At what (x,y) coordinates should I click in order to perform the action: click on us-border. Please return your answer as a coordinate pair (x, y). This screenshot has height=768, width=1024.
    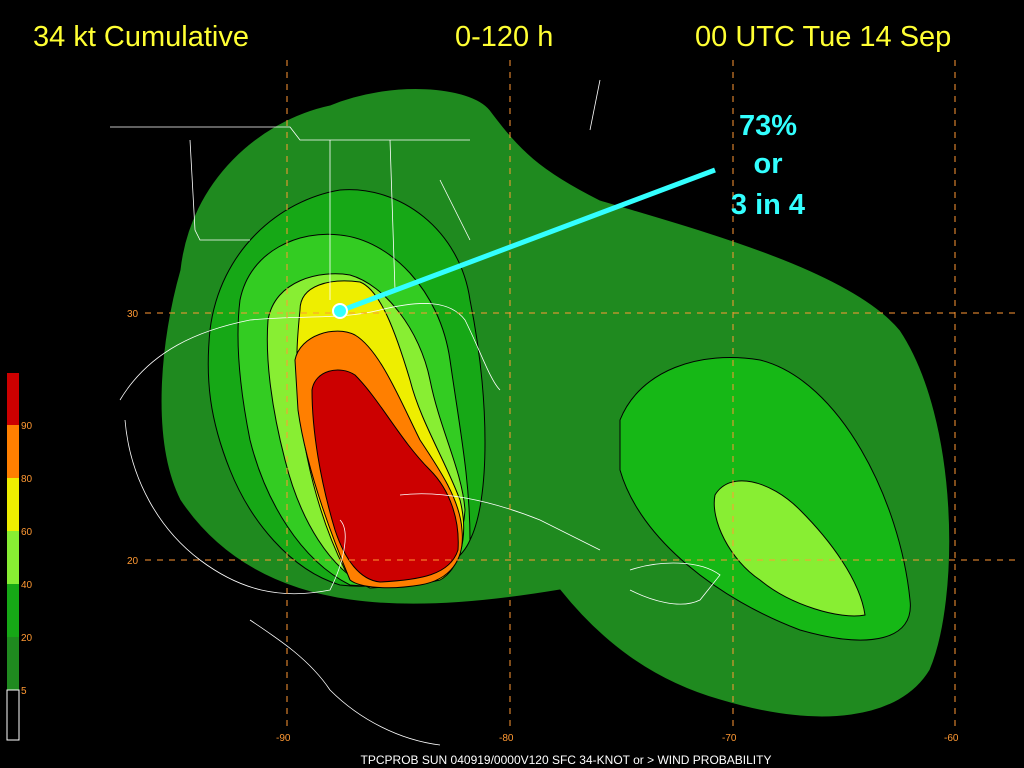
    Looking at the image, I should click on (355, 189).